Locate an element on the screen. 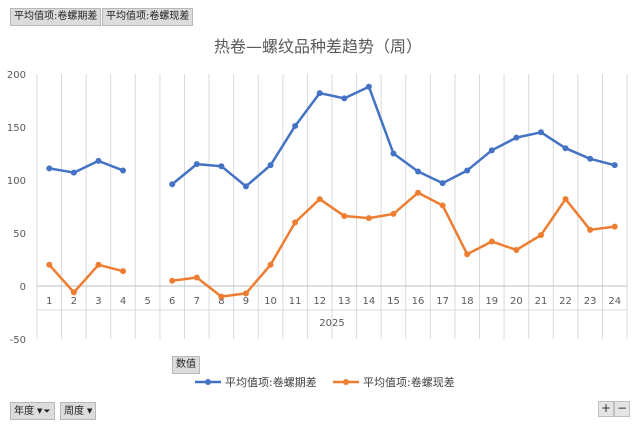 Image resolution: width=640 pixels, height=427 pixels. y-tick-label: 200 is located at coordinates (16, 75).